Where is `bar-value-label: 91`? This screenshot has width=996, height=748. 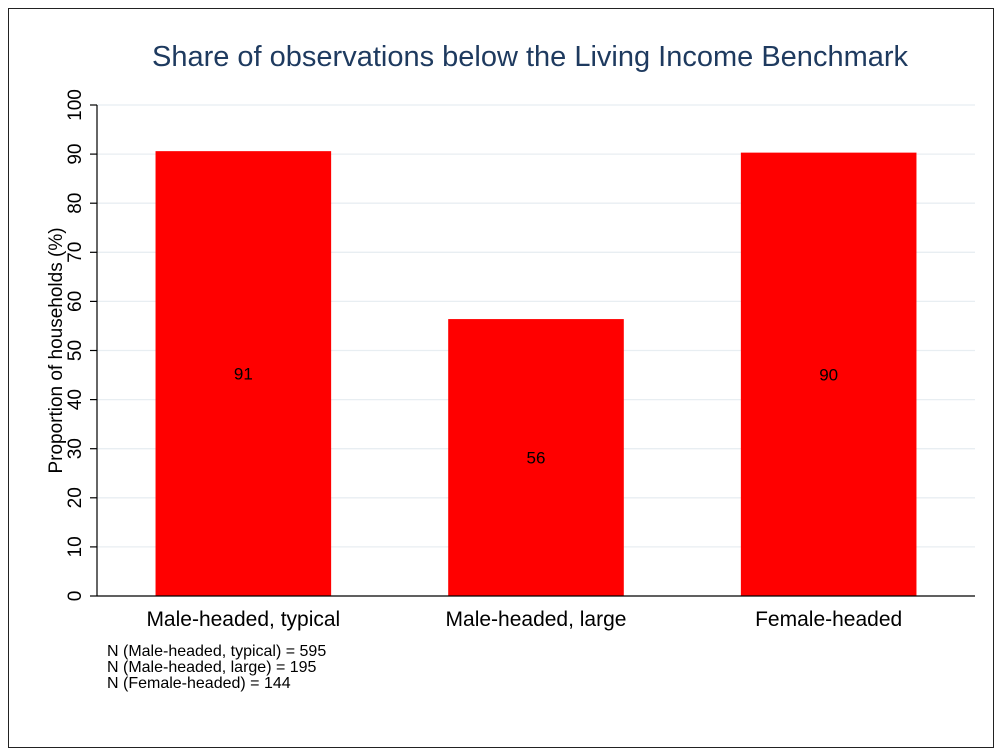
bar-value-label: 91 is located at coordinates (243, 374).